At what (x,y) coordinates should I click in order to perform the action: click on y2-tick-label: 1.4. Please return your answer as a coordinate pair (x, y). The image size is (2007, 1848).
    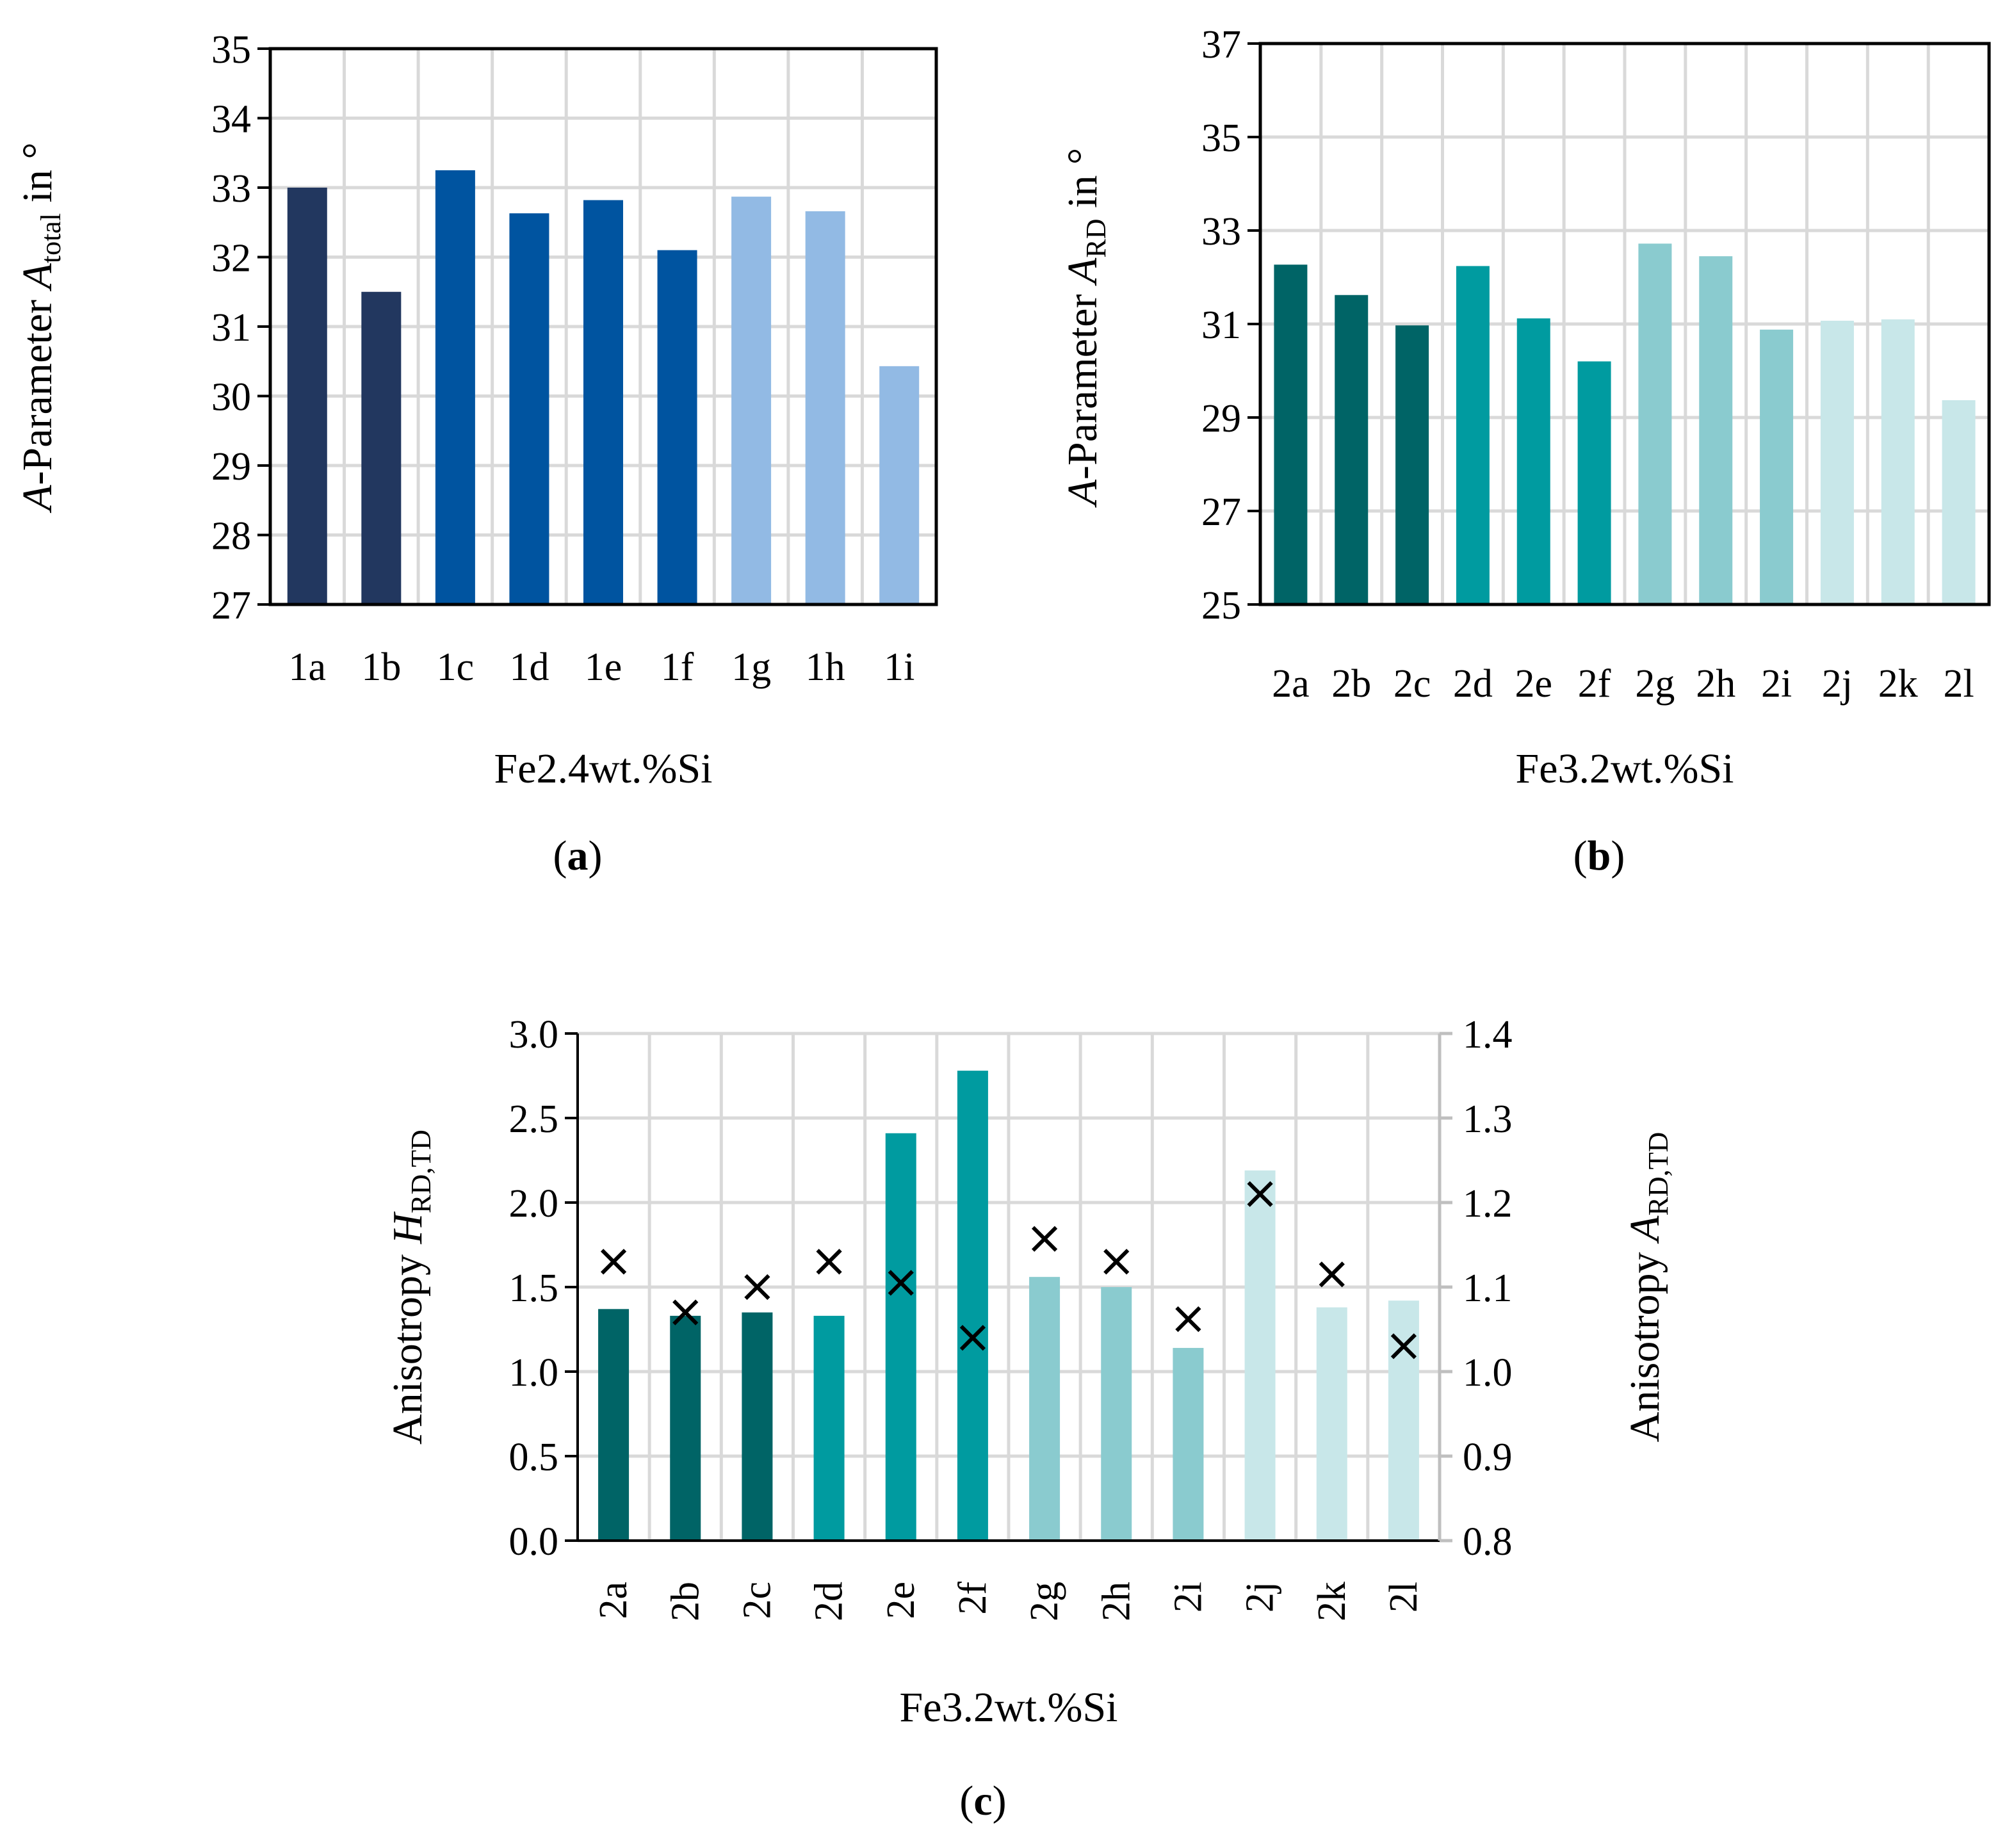
    Looking at the image, I should click on (1488, 1035).